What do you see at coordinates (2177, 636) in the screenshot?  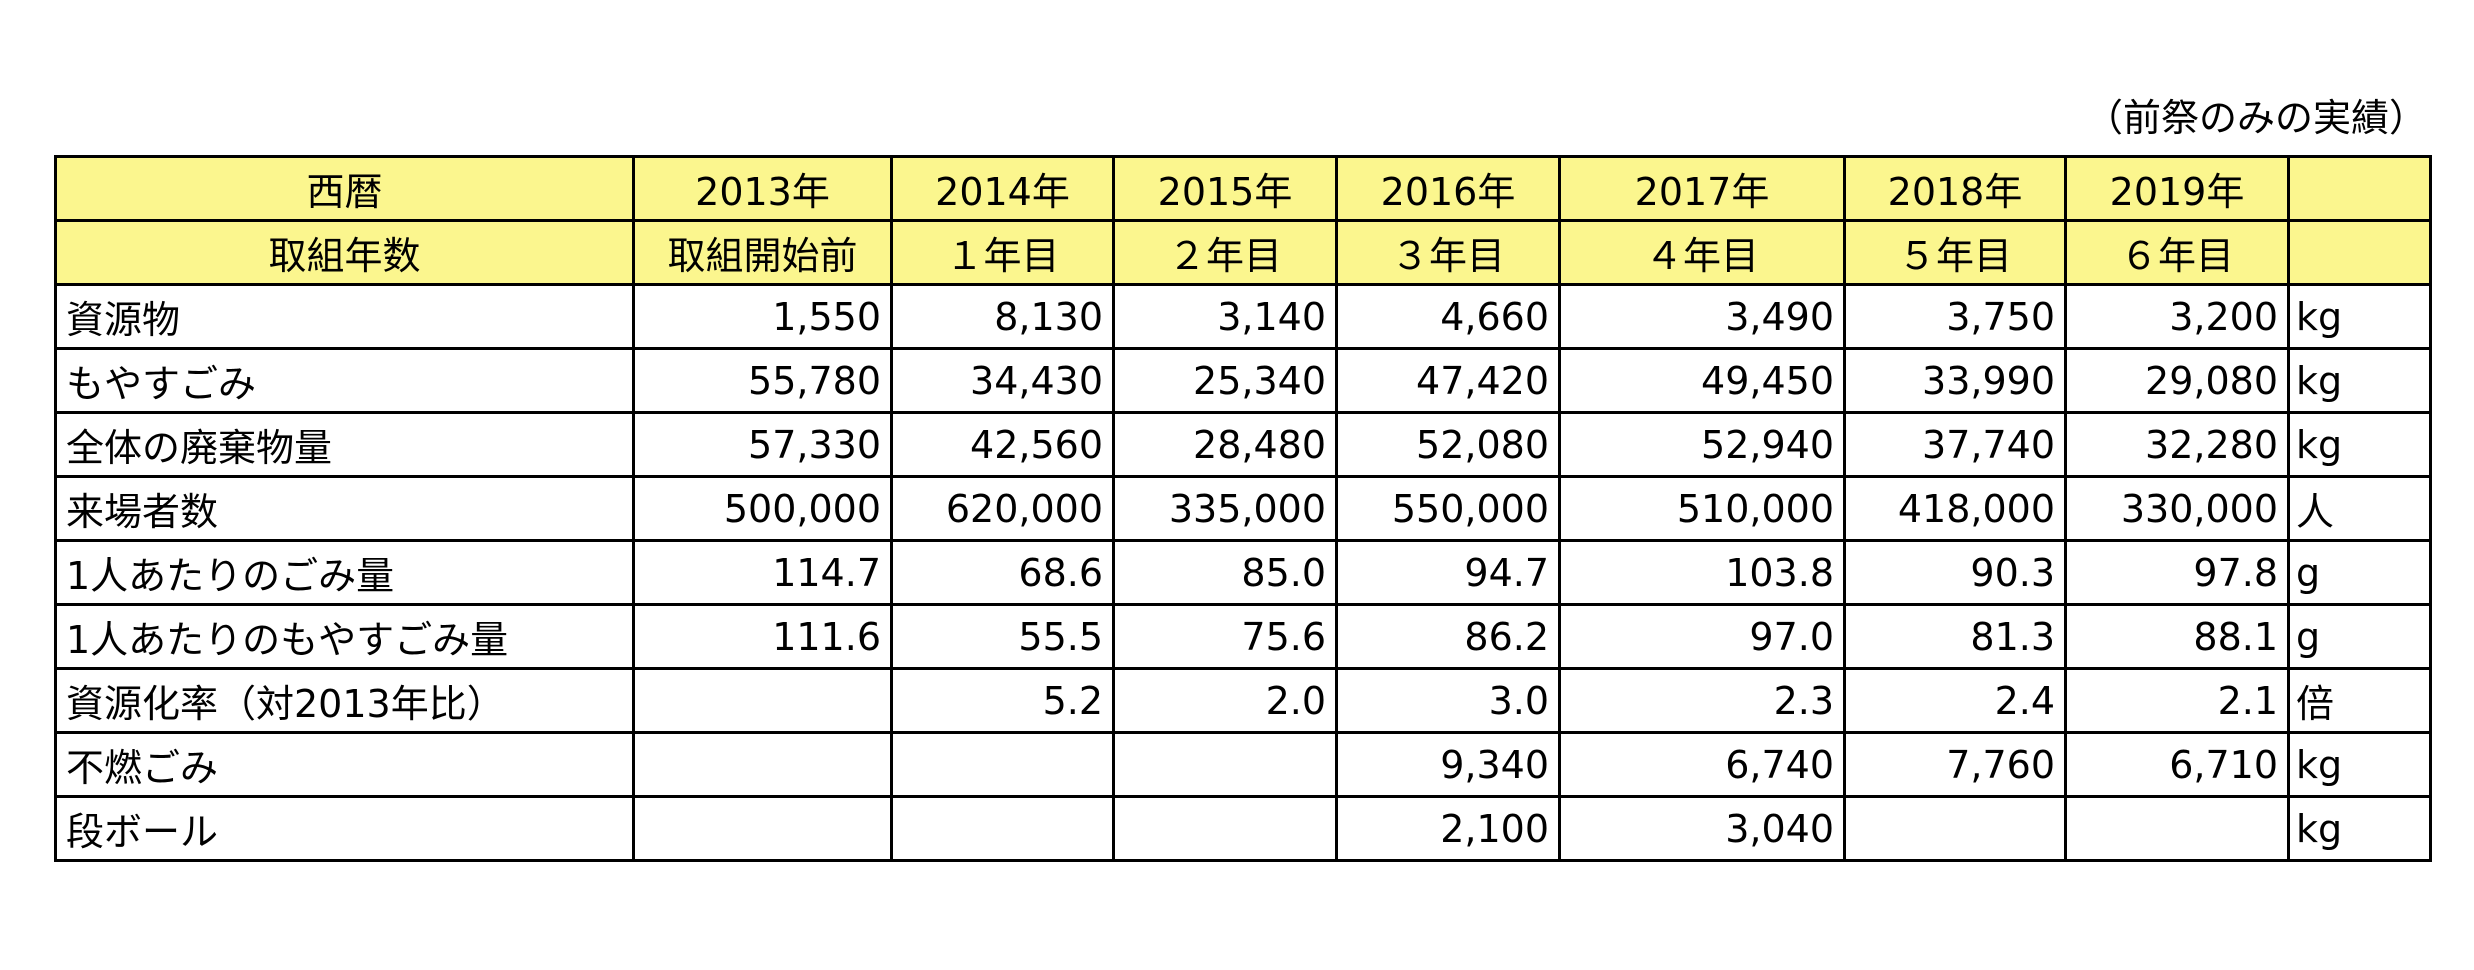 I see `value-cell: 88.1` at bounding box center [2177, 636].